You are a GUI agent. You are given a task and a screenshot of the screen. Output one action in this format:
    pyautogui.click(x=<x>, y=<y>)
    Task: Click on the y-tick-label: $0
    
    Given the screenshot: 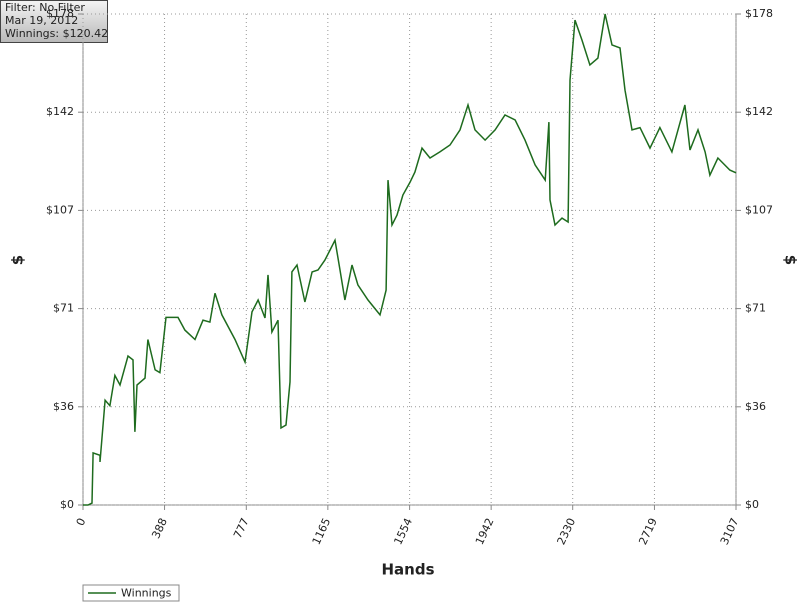 What is the action you would take?
    pyautogui.click(x=67, y=504)
    